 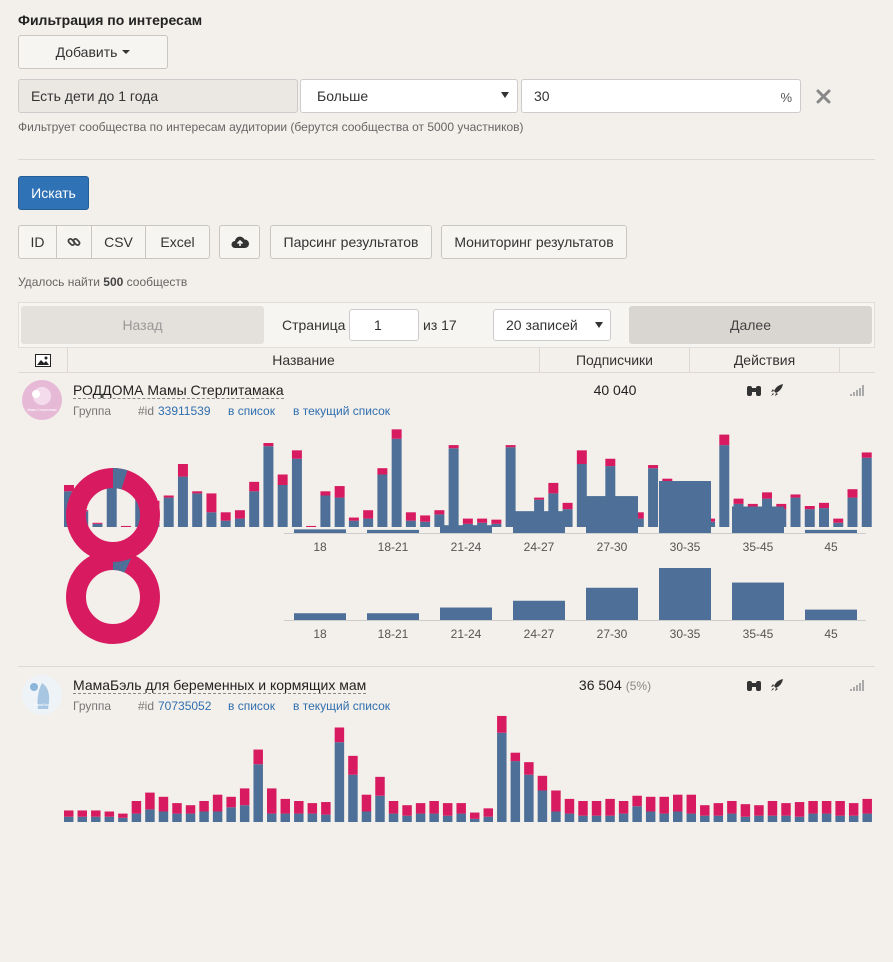 I want to click on operator-select: Больше, so click(x=409, y=96).